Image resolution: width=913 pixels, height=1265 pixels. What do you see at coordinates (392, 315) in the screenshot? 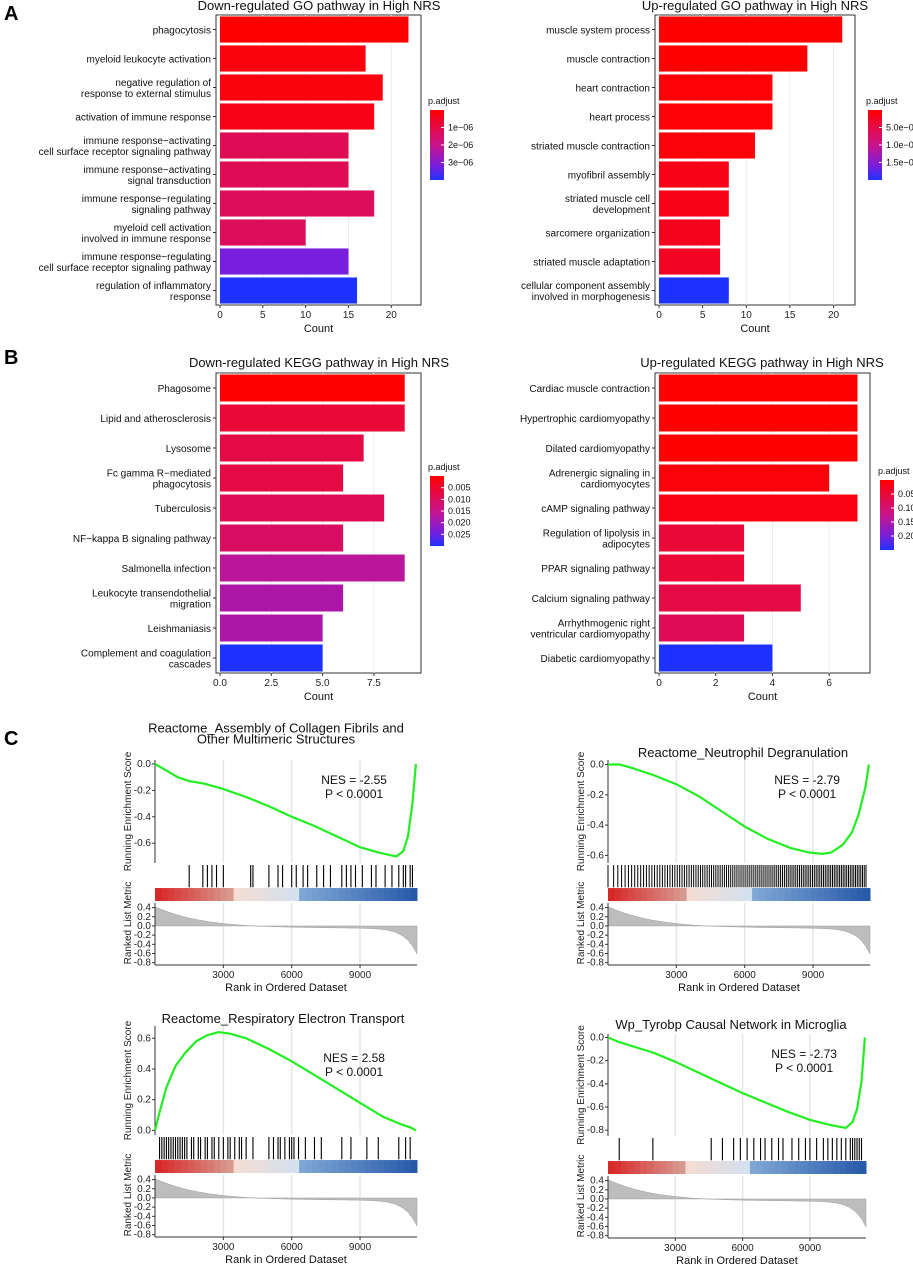
I see `x-tick-label-line: 20` at bounding box center [392, 315].